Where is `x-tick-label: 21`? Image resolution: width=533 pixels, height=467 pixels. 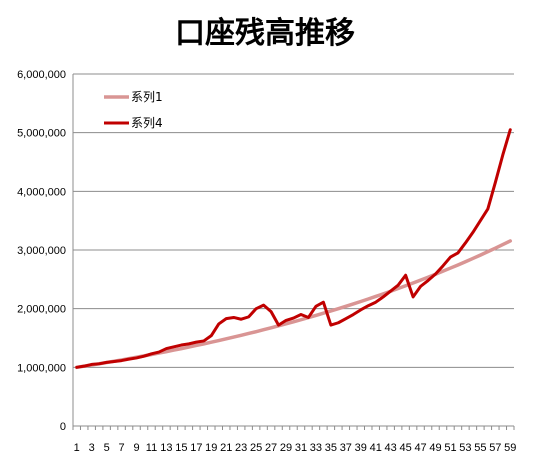
x-tick-label: 21 is located at coordinates (226, 448).